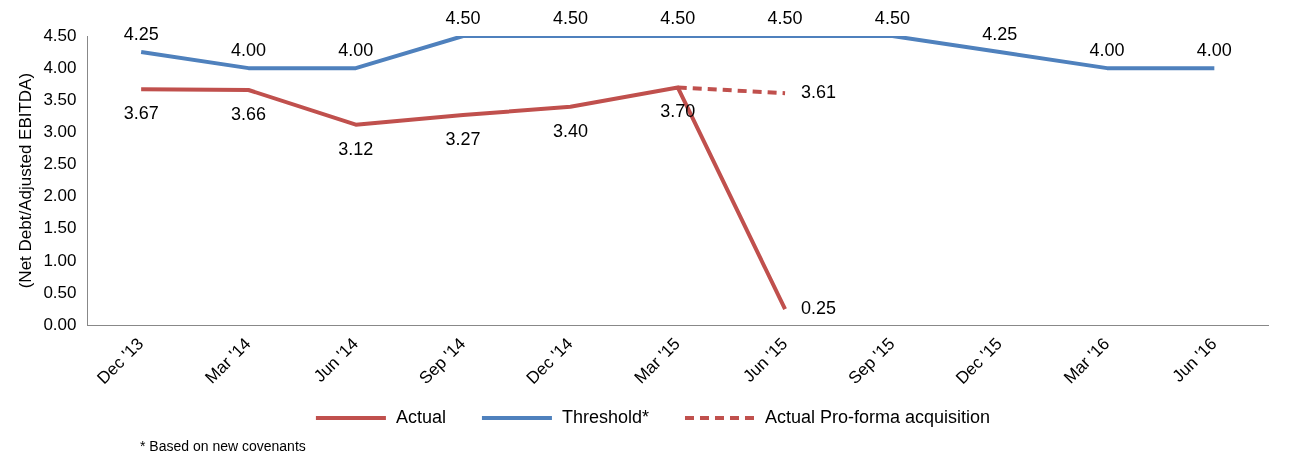 The width and height of the screenshot is (1308, 469). I want to click on legend-label: Threshold*, so click(605, 416).